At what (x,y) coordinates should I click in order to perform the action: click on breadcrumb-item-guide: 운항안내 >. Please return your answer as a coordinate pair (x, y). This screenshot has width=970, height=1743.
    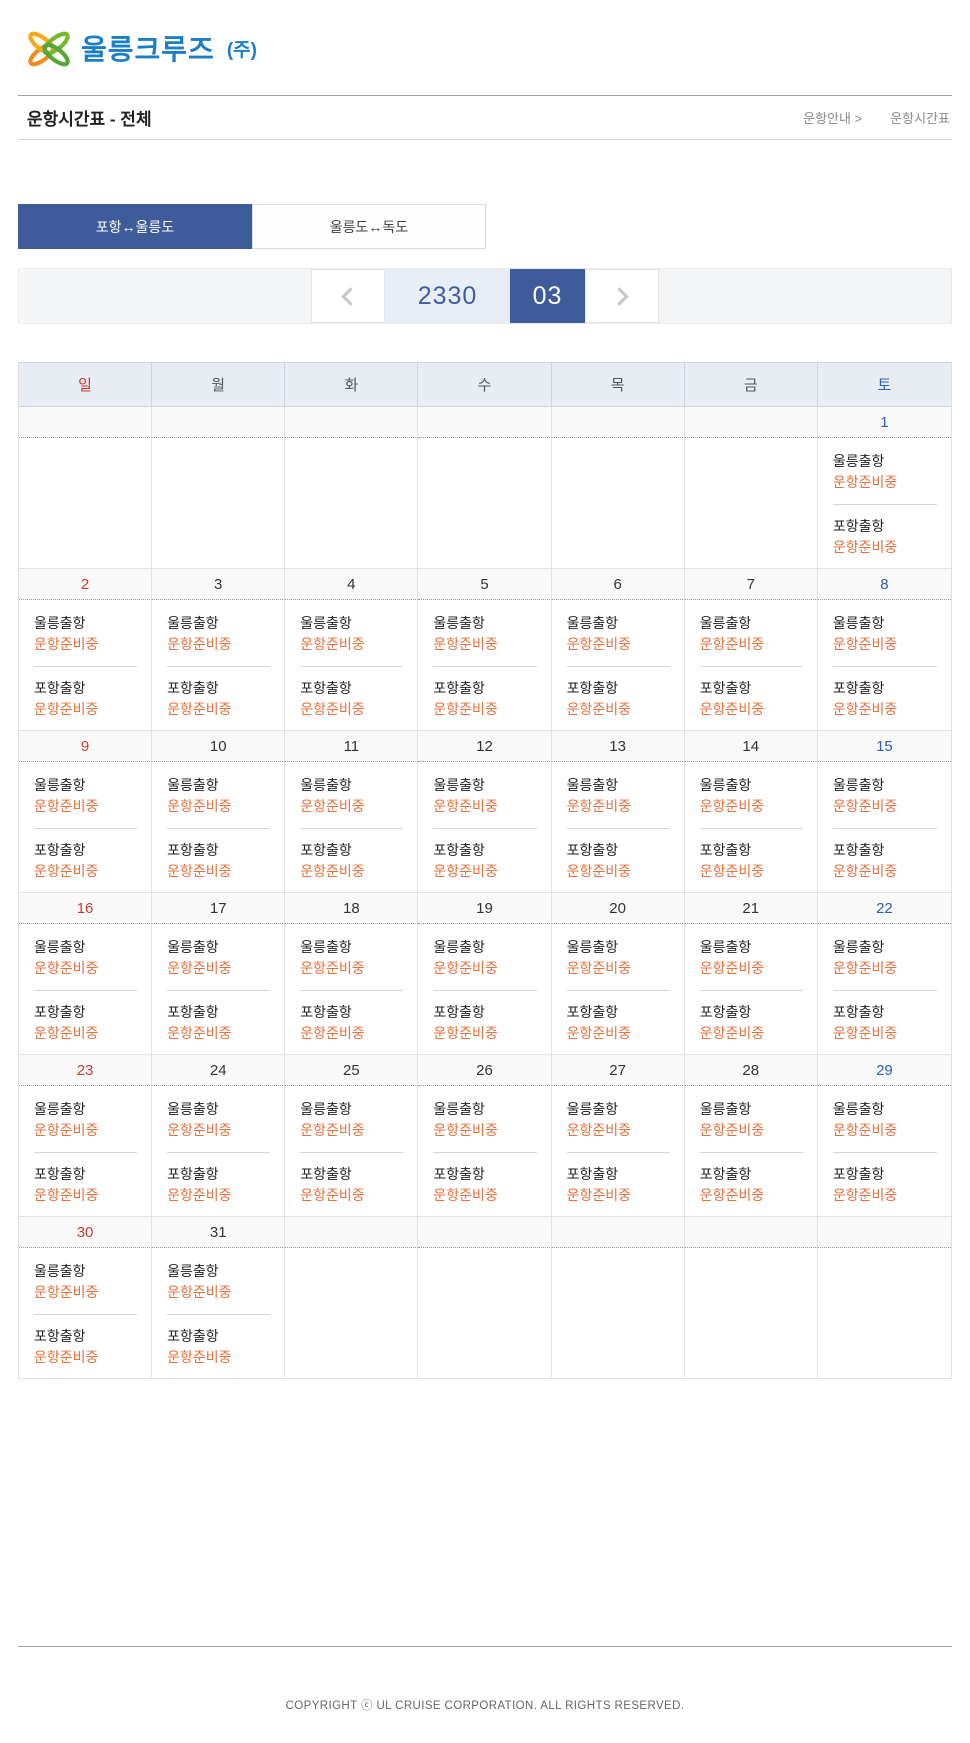
    Looking at the image, I should click on (833, 118).